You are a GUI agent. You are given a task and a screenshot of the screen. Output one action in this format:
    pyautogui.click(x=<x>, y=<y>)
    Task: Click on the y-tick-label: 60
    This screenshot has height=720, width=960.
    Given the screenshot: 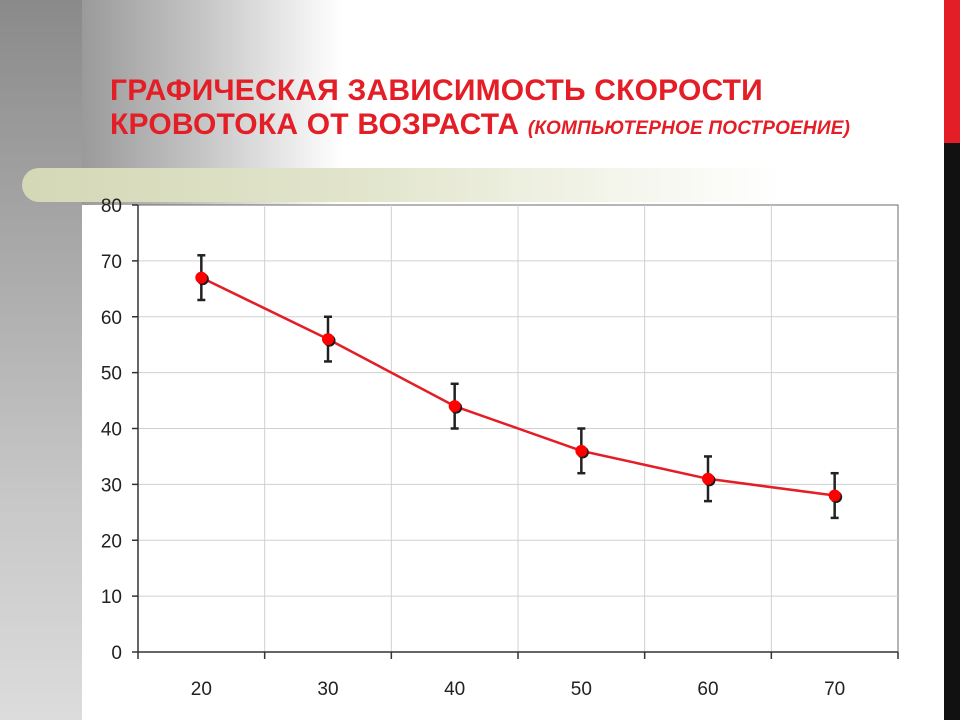 What is the action you would take?
    pyautogui.click(x=111, y=318)
    